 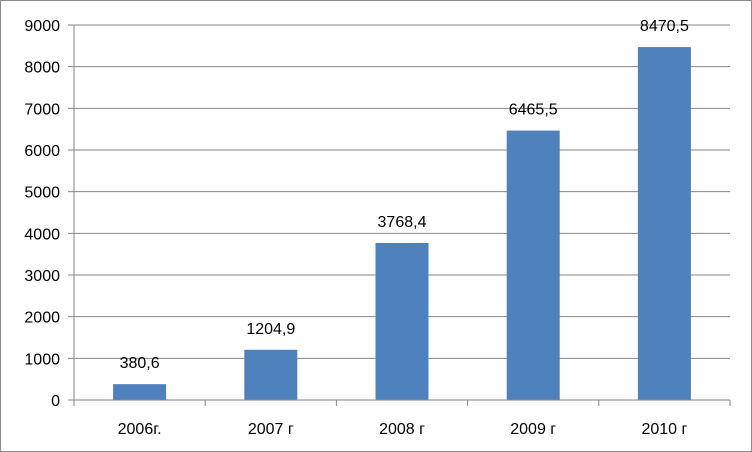 I want to click on y-tick-label: 6000, so click(x=42, y=151).